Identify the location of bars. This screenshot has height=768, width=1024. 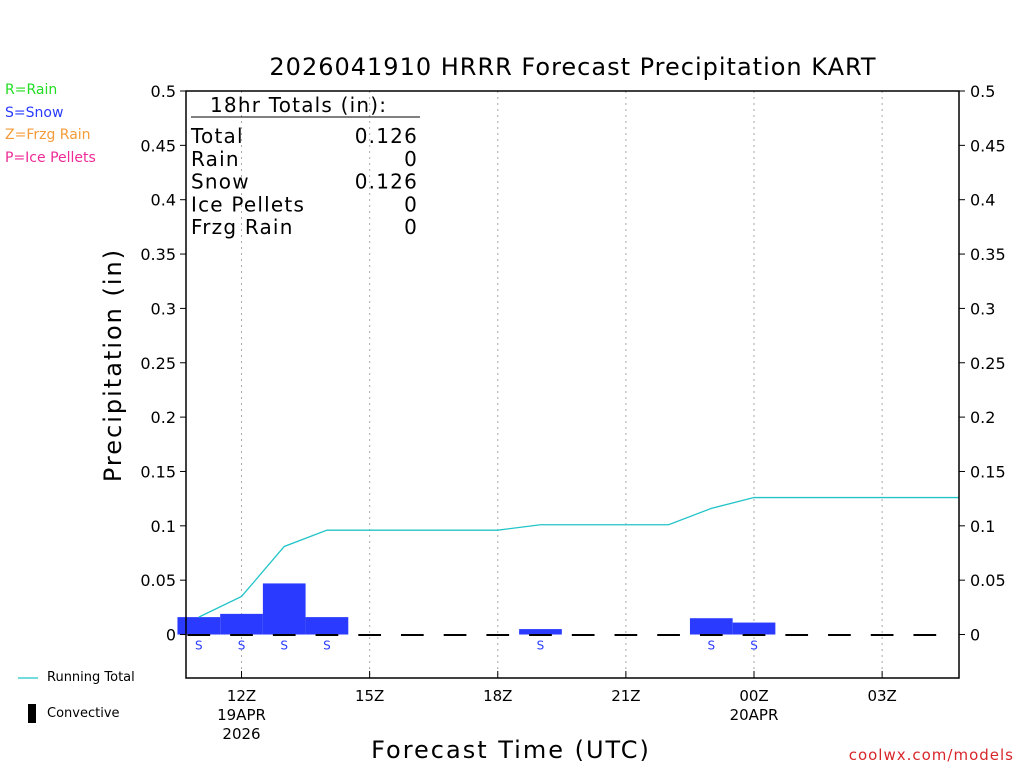
(476, 609).